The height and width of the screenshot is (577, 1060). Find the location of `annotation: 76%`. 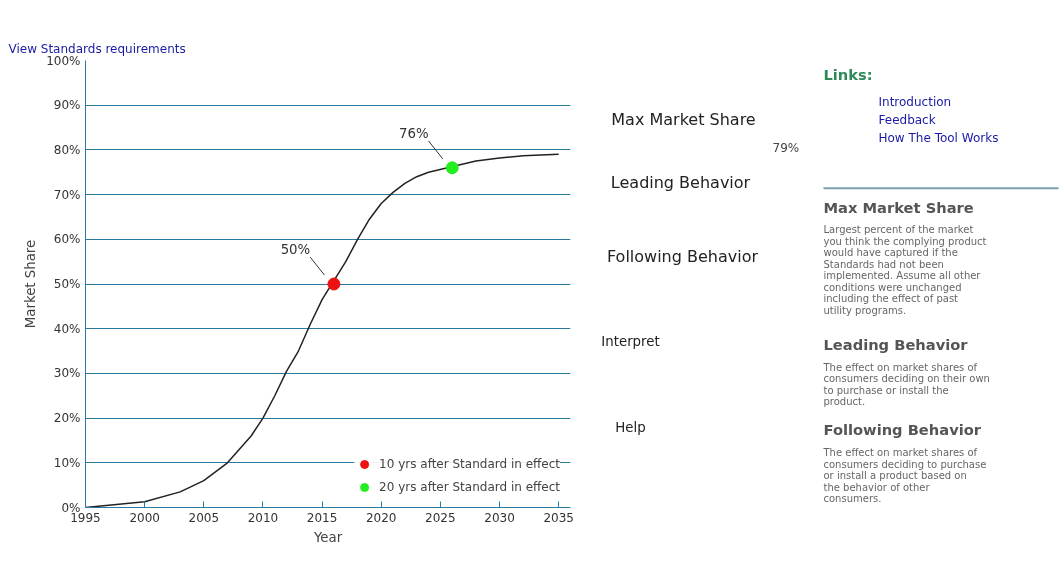

annotation: 76% is located at coordinates (413, 133).